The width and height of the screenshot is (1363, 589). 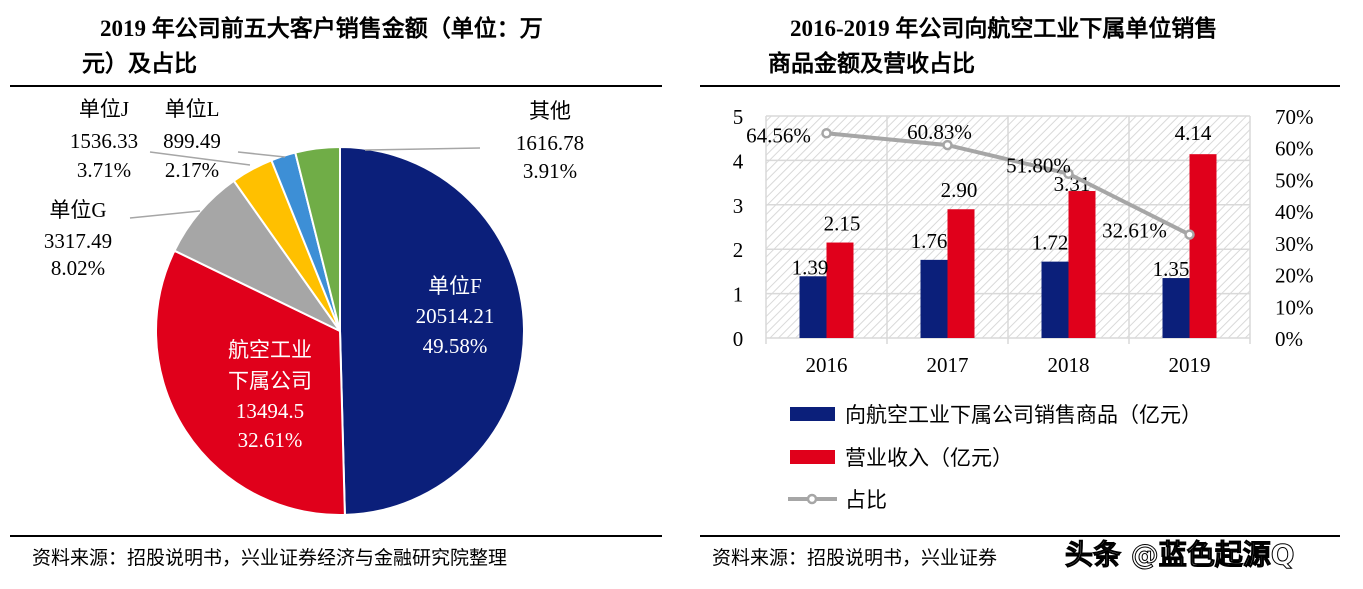 I want to click on left-bottom-rule, so click(x=336, y=536).